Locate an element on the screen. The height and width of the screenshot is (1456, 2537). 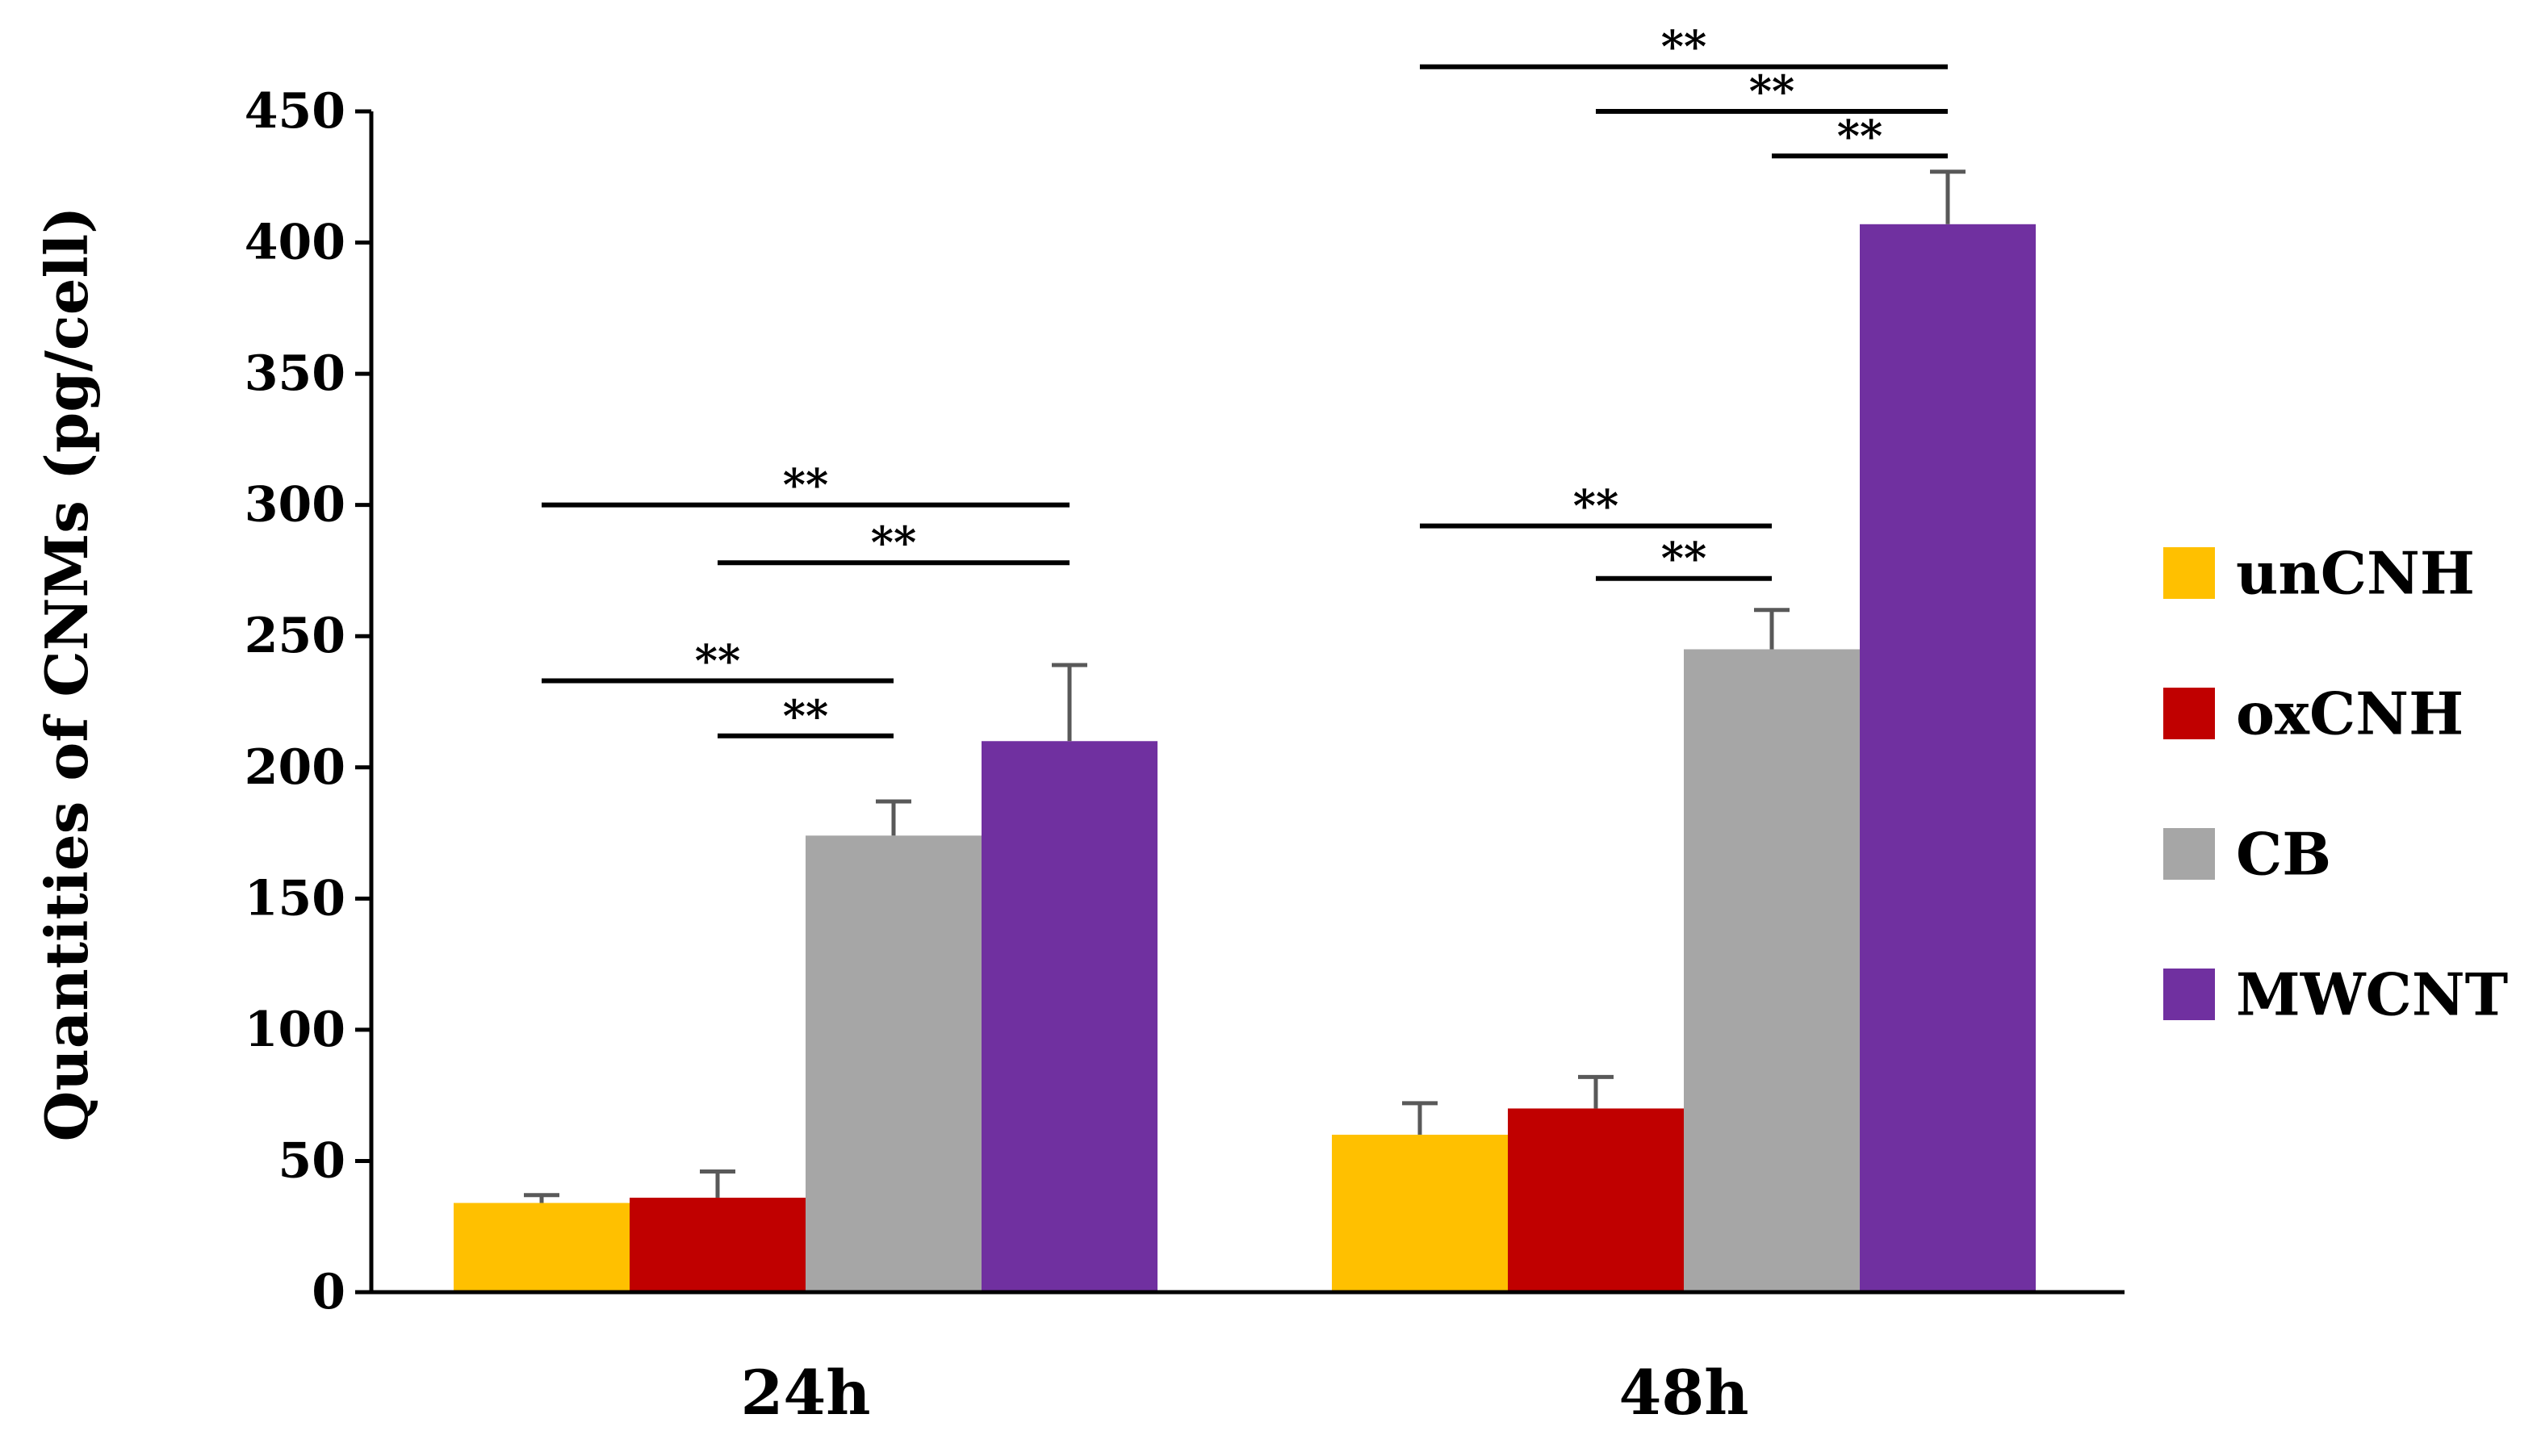
bar-cb-24h is located at coordinates (894, 1063).